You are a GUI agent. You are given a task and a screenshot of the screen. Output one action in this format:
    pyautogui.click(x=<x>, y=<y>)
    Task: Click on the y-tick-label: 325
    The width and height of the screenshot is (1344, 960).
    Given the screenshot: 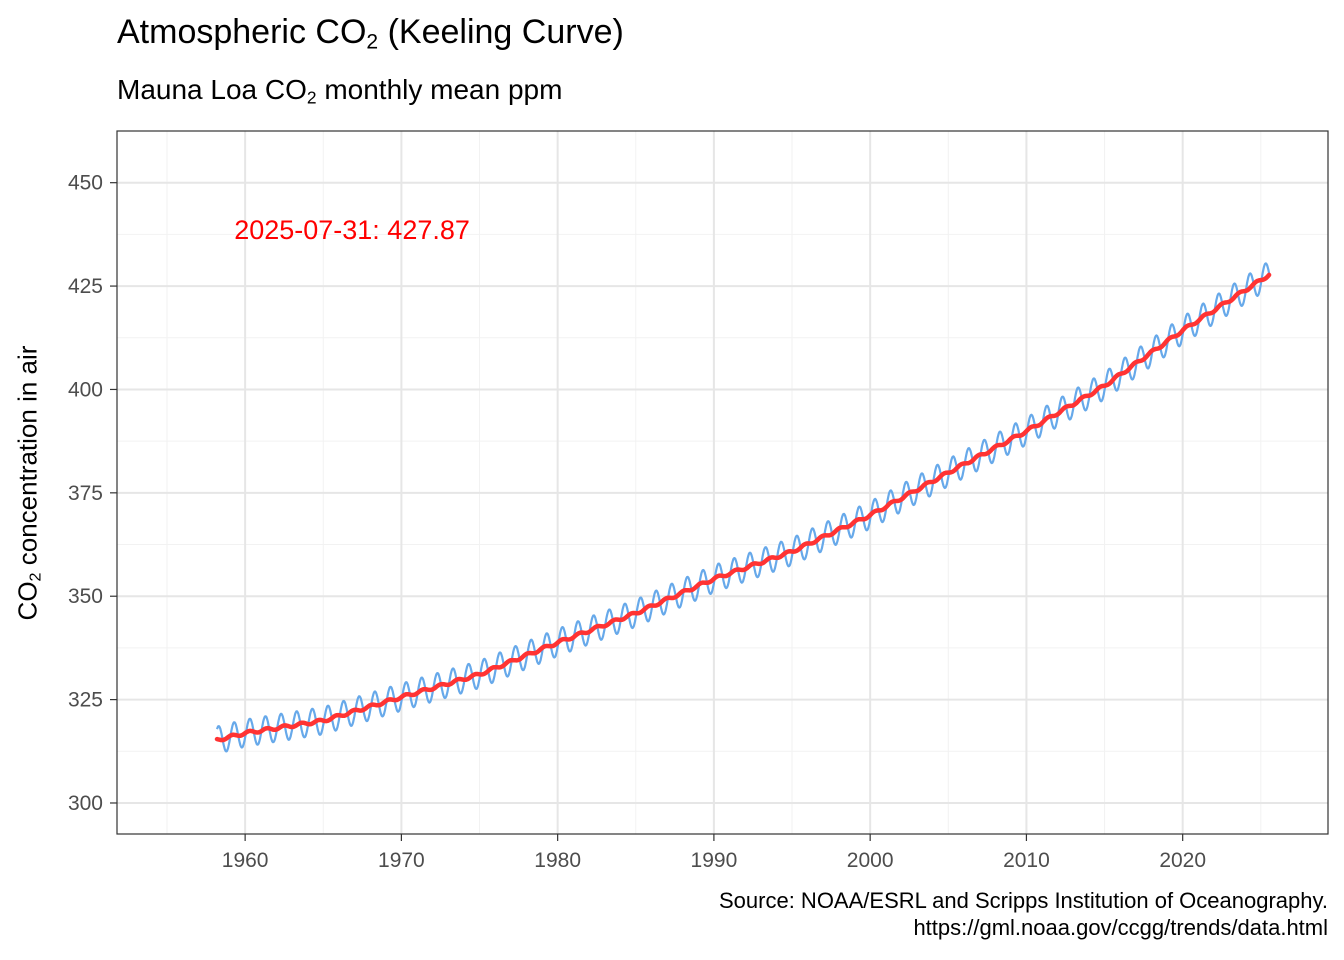 What is the action you would take?
    pyautogui.click(x=85, y=700)
    